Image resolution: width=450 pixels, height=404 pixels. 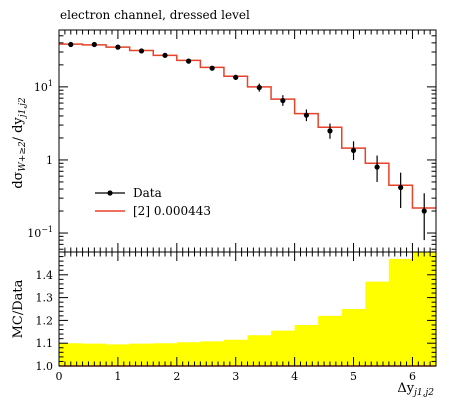 I want to click on x-tick-label: 1, so click(x=117, y=376).